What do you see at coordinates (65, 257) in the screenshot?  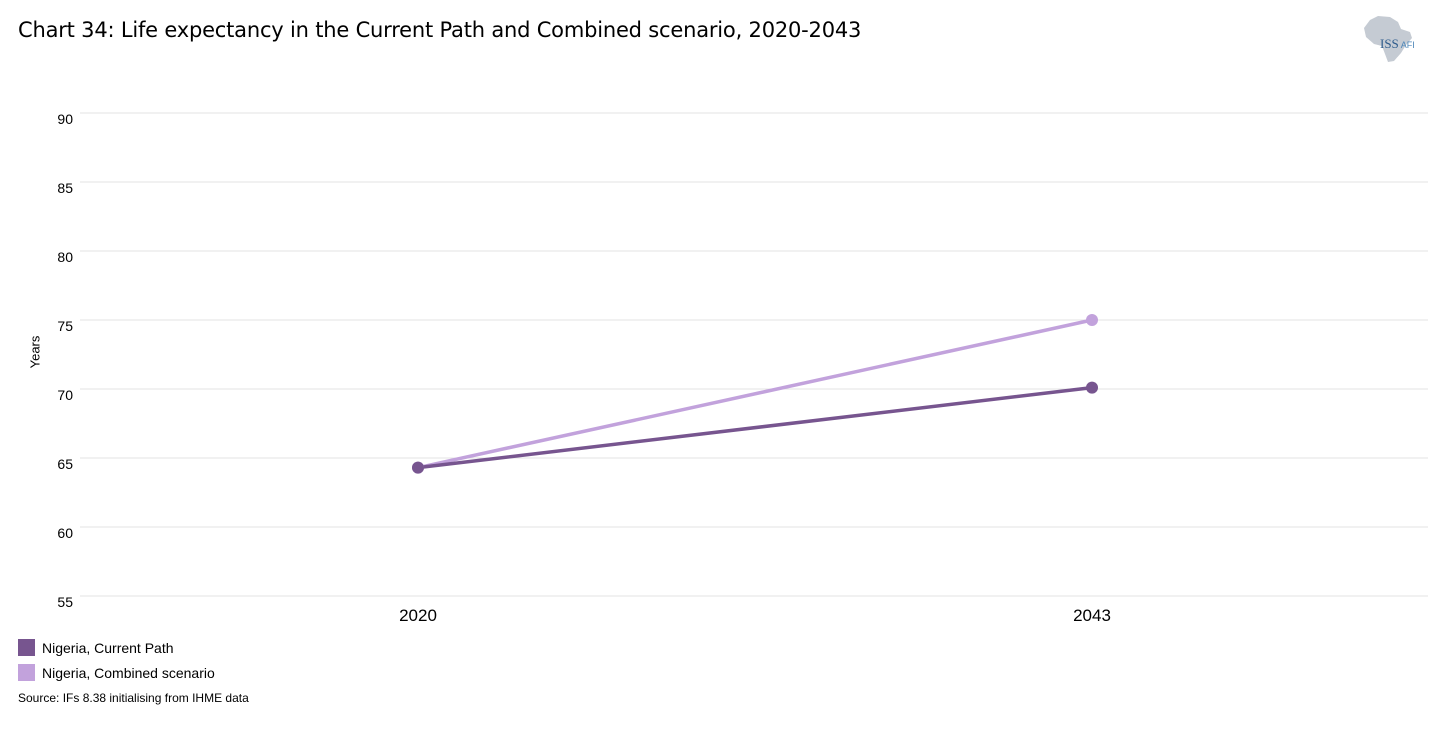 I see `y-tick-label-80: 80` at bounding box center [65, 257].